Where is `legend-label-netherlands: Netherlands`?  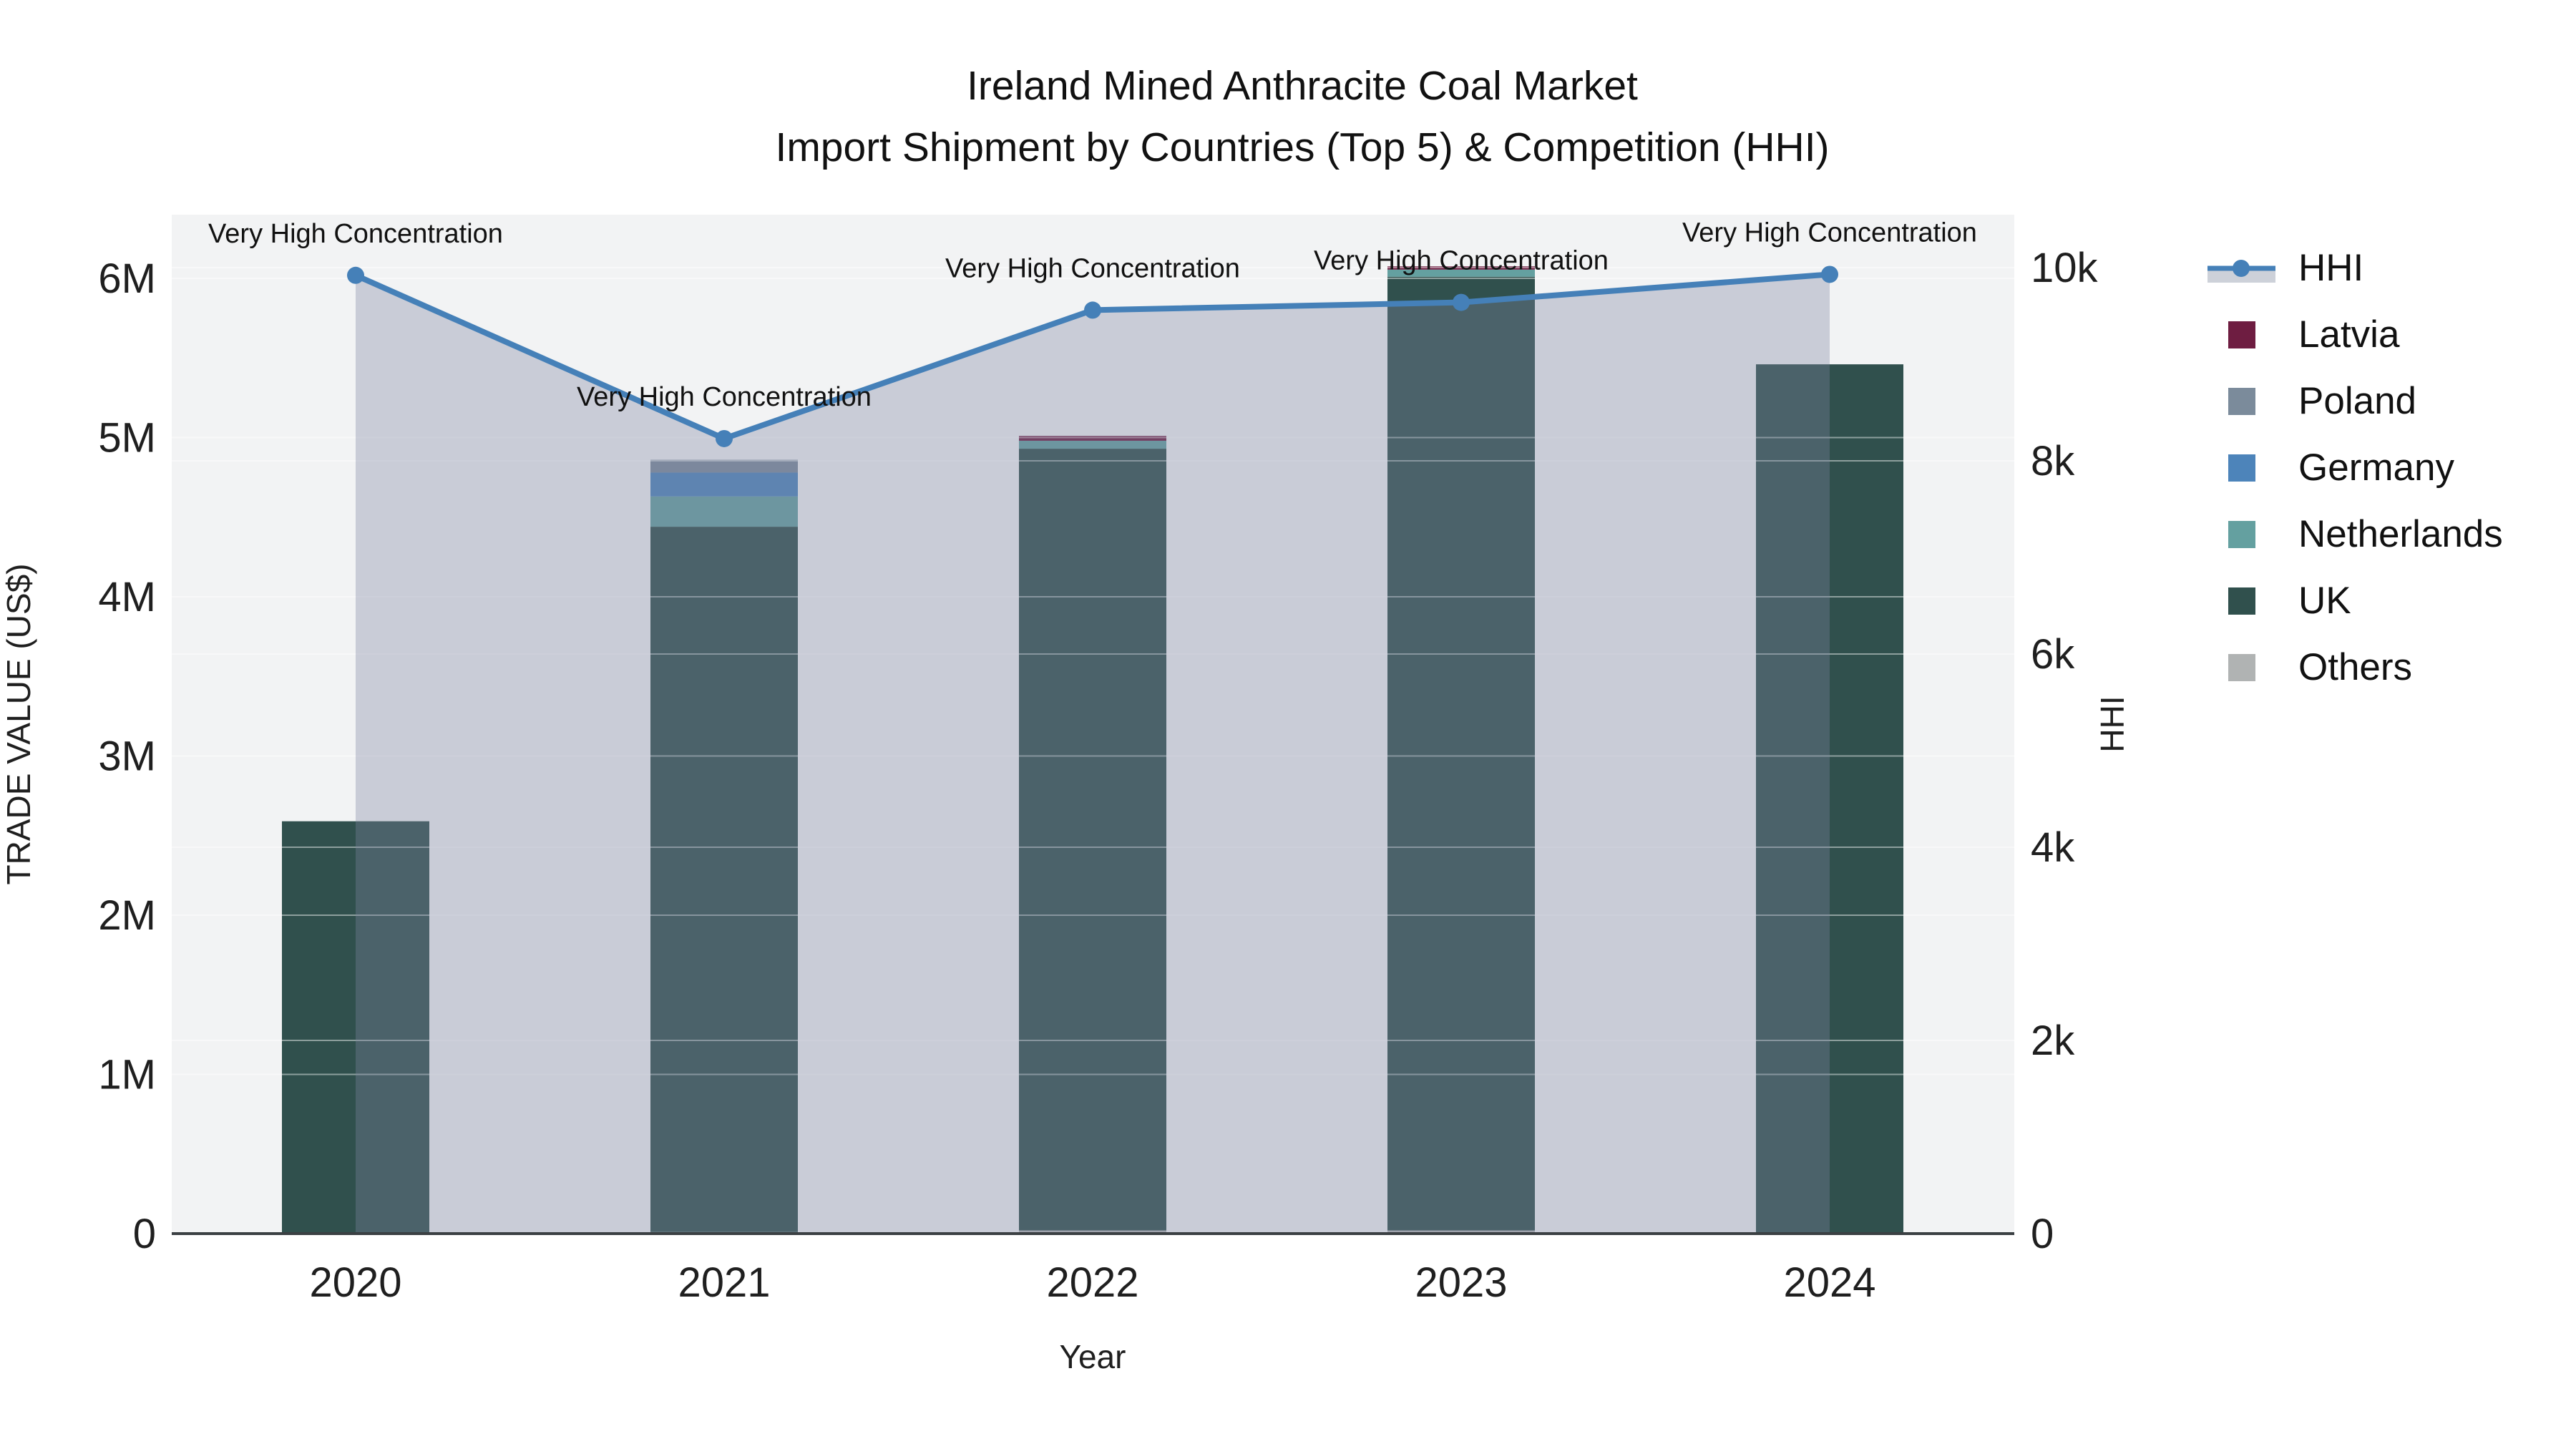 legend-label-netherlands: Netherlands is located at coordinates (2400, 534).